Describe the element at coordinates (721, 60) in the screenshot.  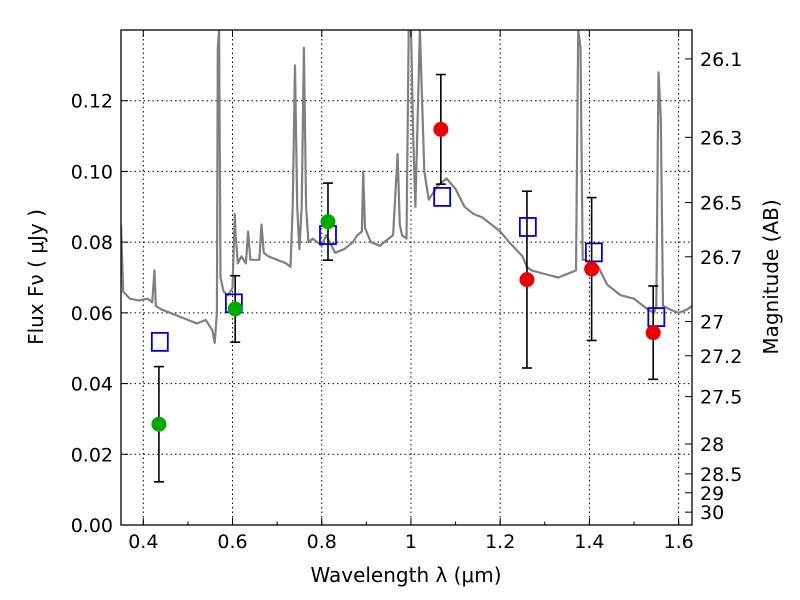
I see `y2-tick-label: 26.1` at that location.